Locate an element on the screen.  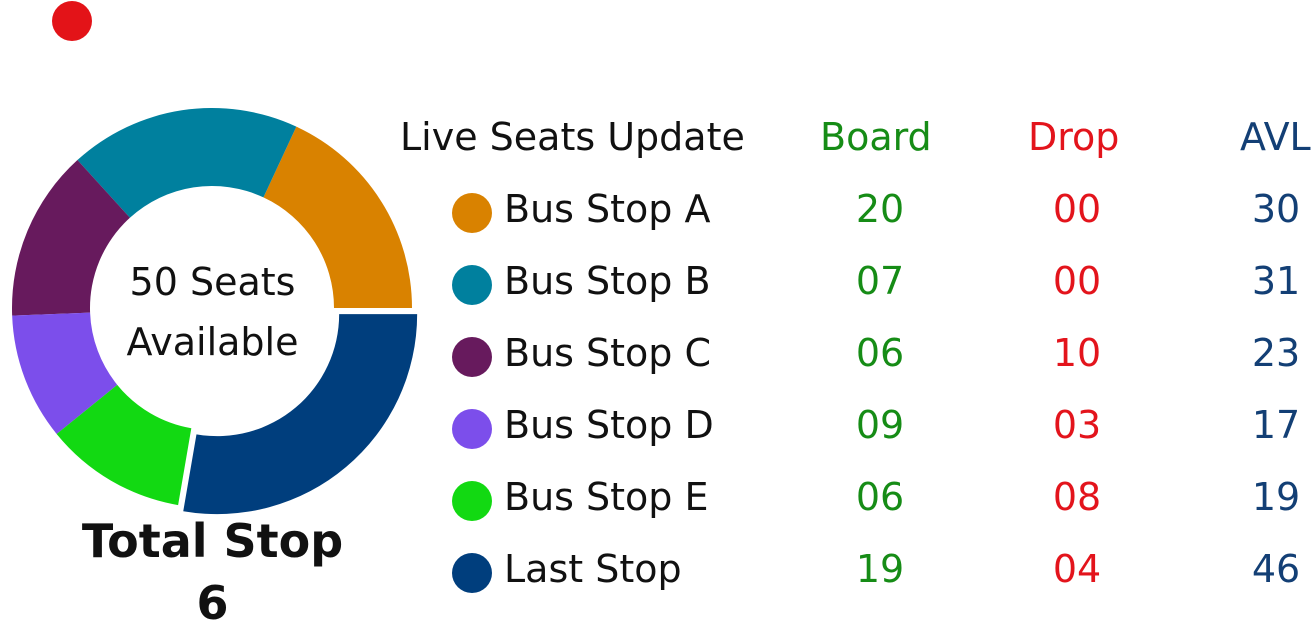
seats-available-count: 50 Seats is located at coordinates (212, 282).